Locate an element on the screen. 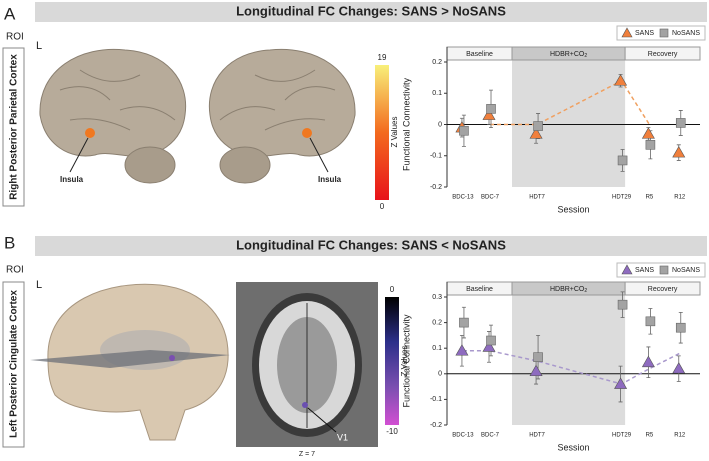  panel-title: Longitudinal FC Changes: SANS > NoSANS is located at coordinates (371, 10).